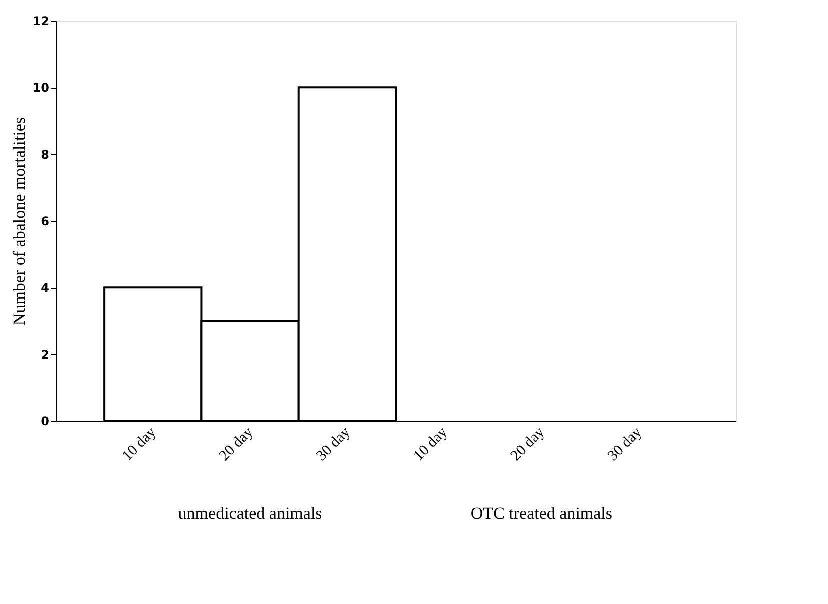 This screenshot has height=604, width=828. What do you see at coordinates (45, 355) in the screenshot?
I see `y-tick-label: 2` at bounding box center [45, 355].